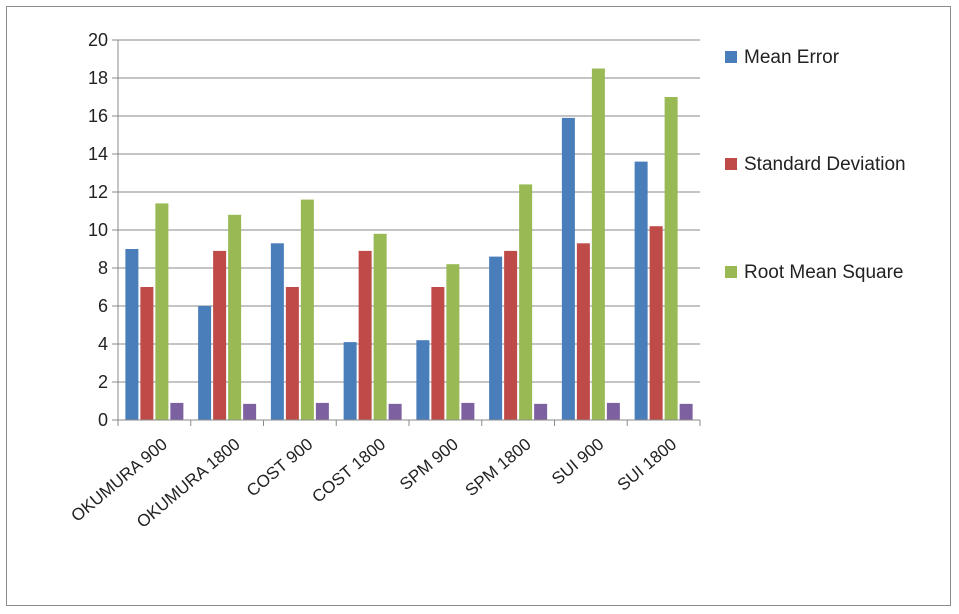 The width and height of the screenshot is (959, 614). Describe the element at coordinates (98, 154) in the screenshot. I see `y-tick-label: 14` at that location.